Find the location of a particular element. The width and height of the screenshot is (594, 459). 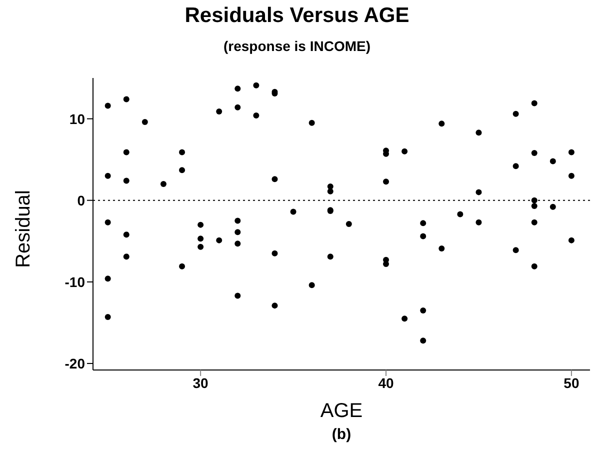

chart-subtitle: (response is INCOME) is located at coordinates (297, 46).